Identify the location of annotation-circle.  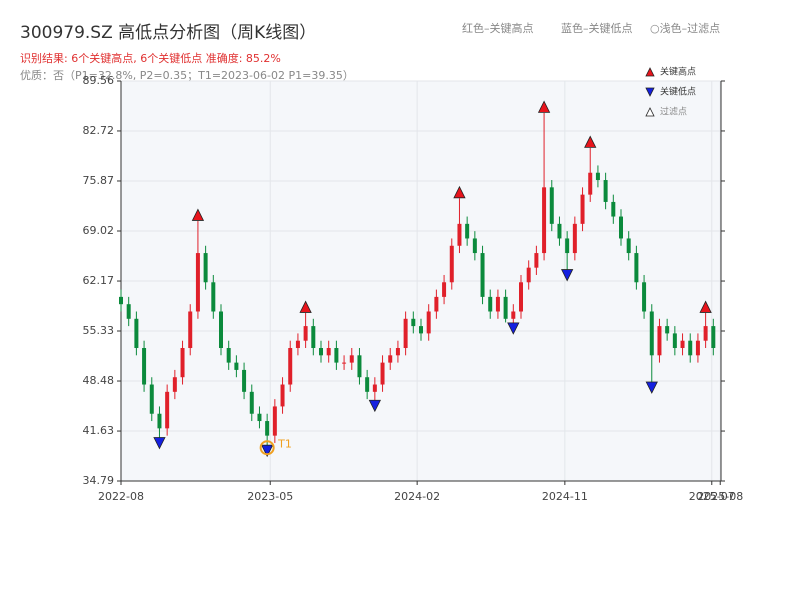
(267, 448).